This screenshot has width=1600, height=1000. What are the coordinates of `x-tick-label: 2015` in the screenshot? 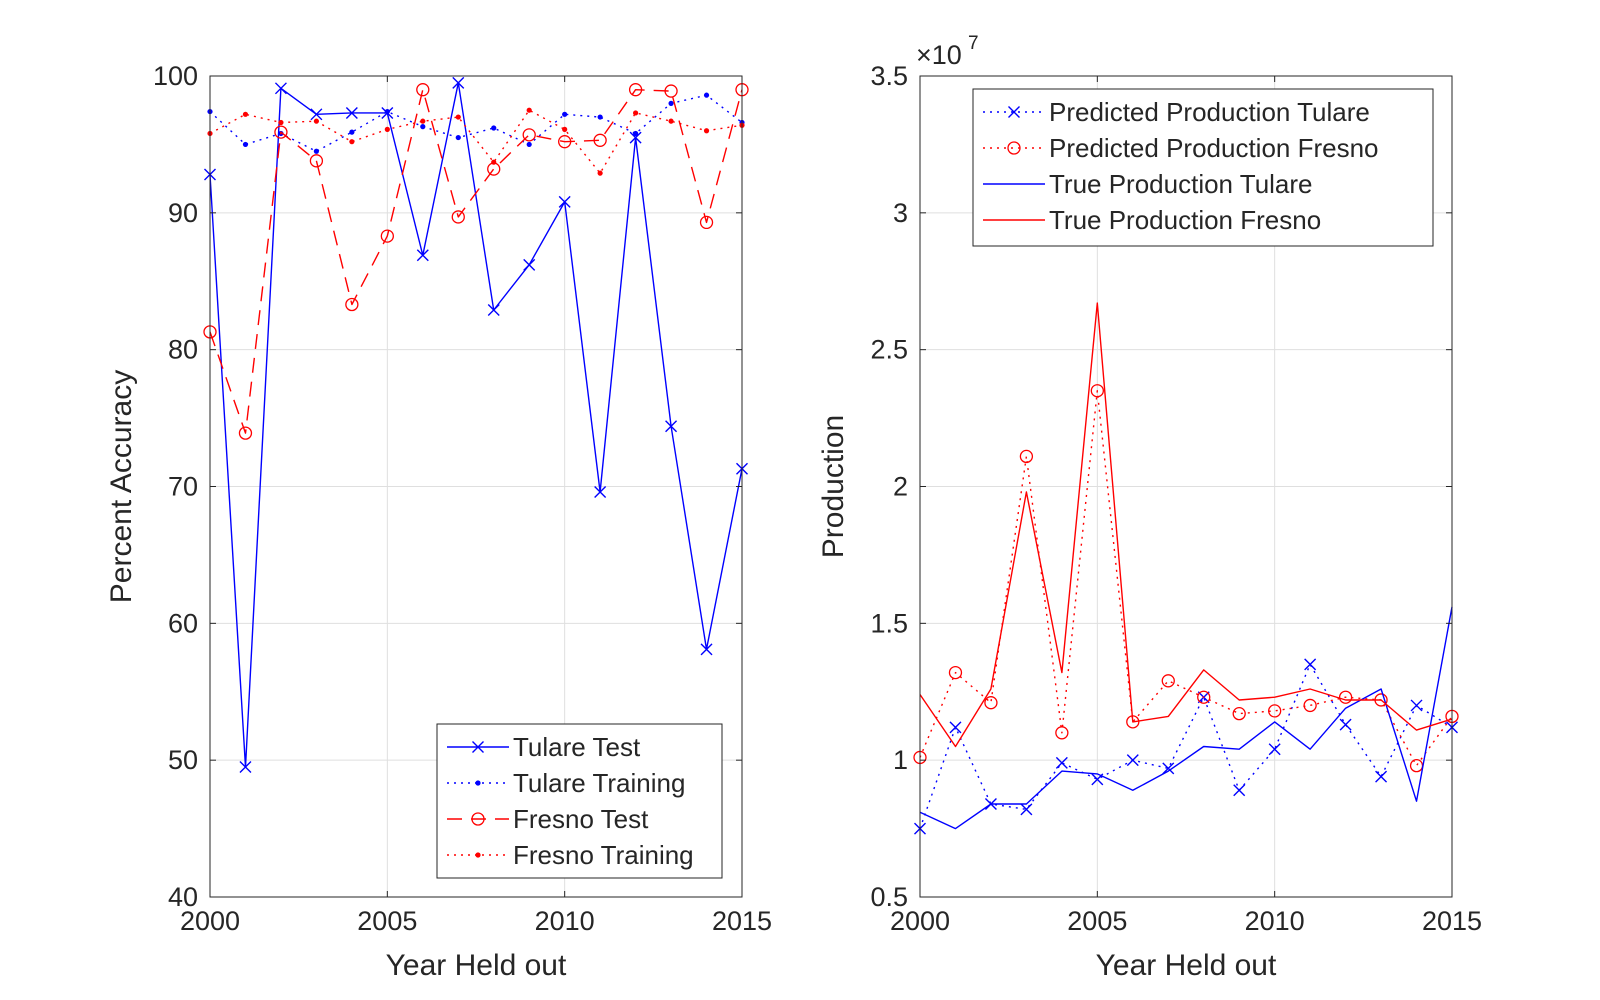 It's located at (742, 921).